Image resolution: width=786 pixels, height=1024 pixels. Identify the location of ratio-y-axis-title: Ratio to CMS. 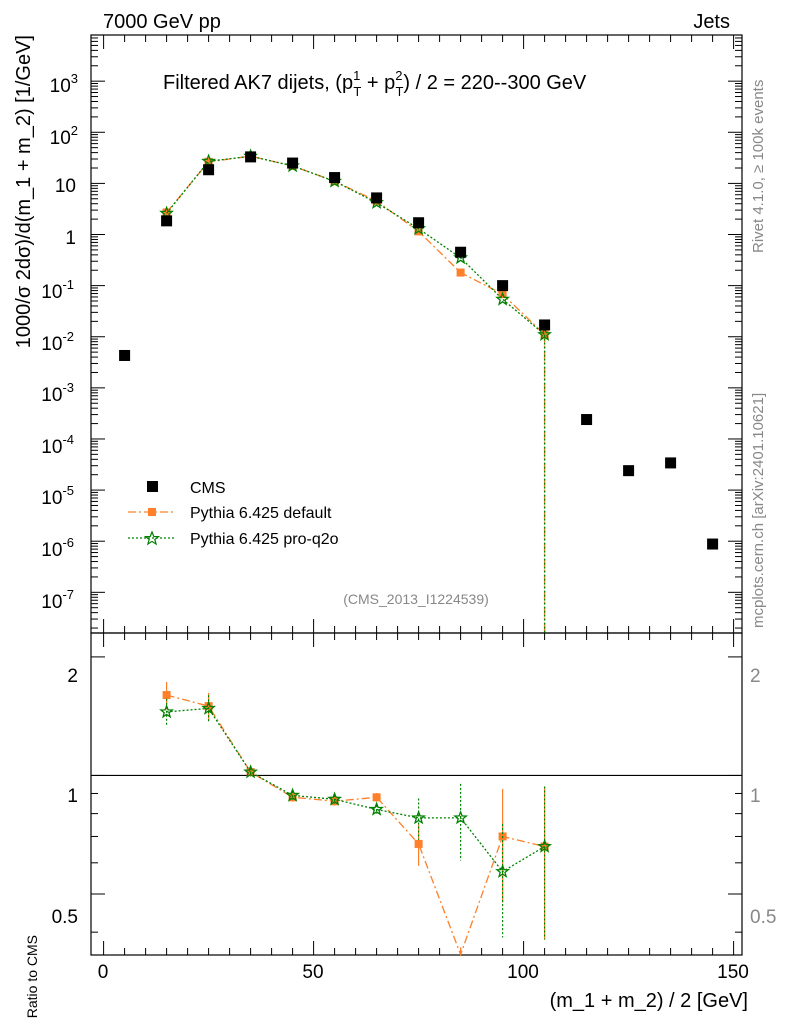
(32, 976).